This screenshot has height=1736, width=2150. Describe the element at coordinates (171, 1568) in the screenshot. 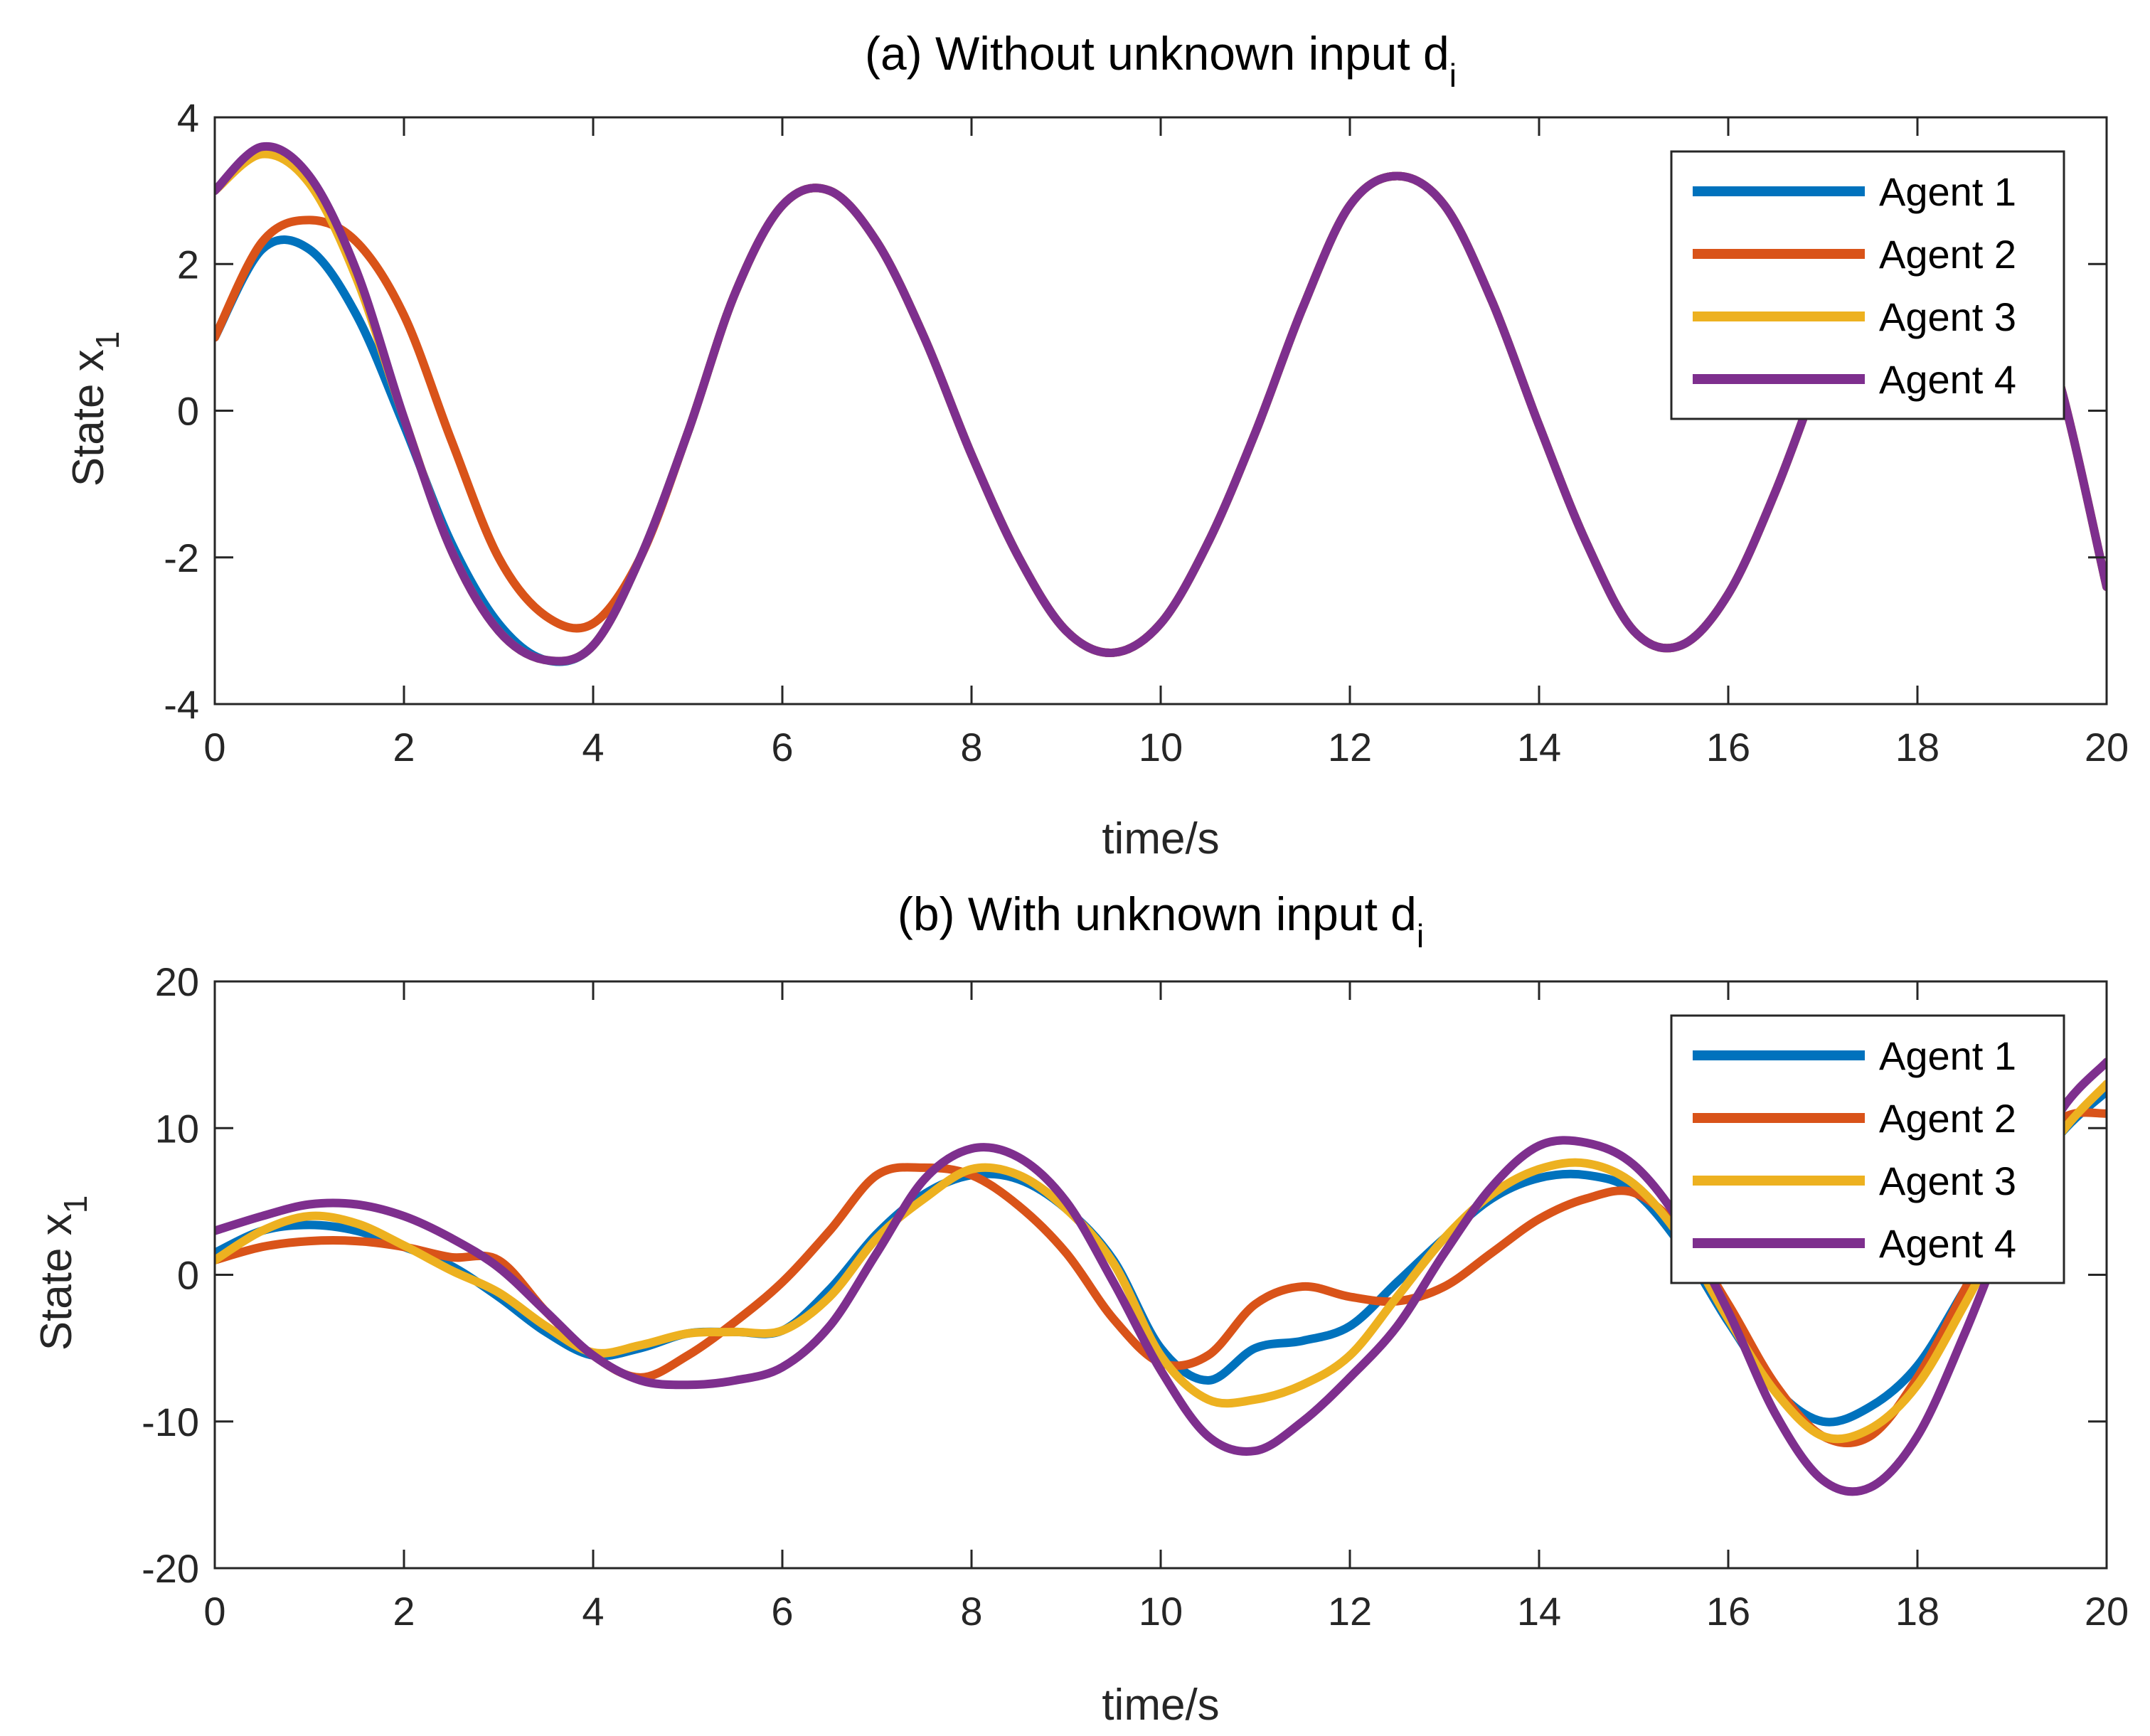

I see `y-tick-label: -20` at that location.